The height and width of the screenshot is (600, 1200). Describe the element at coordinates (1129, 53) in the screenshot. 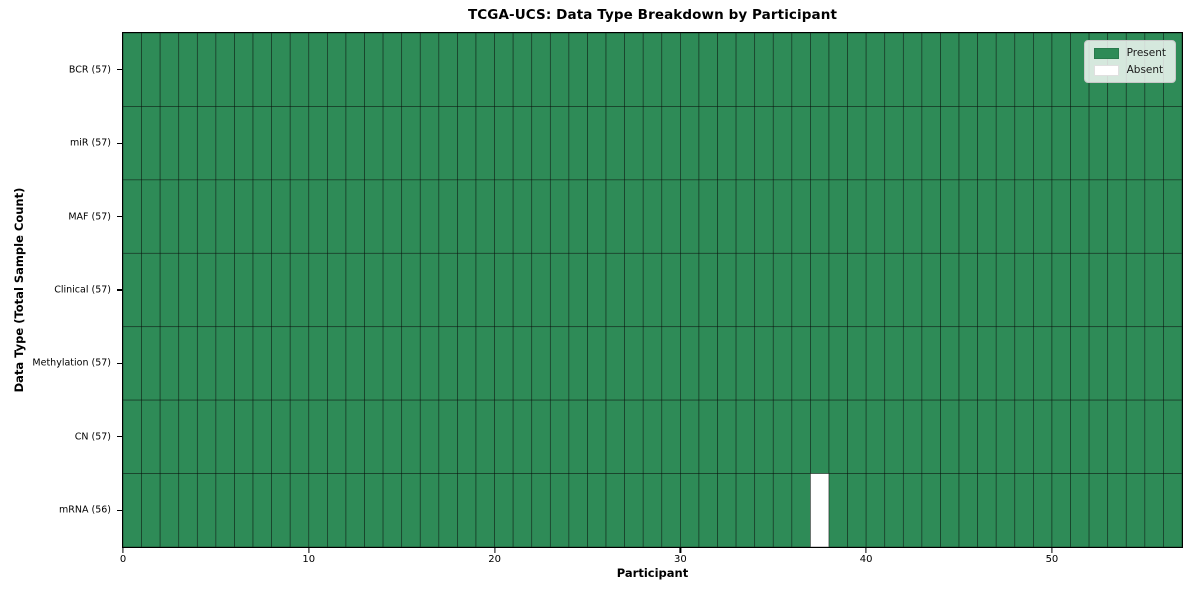

I see `legend-item: Present` at that location.